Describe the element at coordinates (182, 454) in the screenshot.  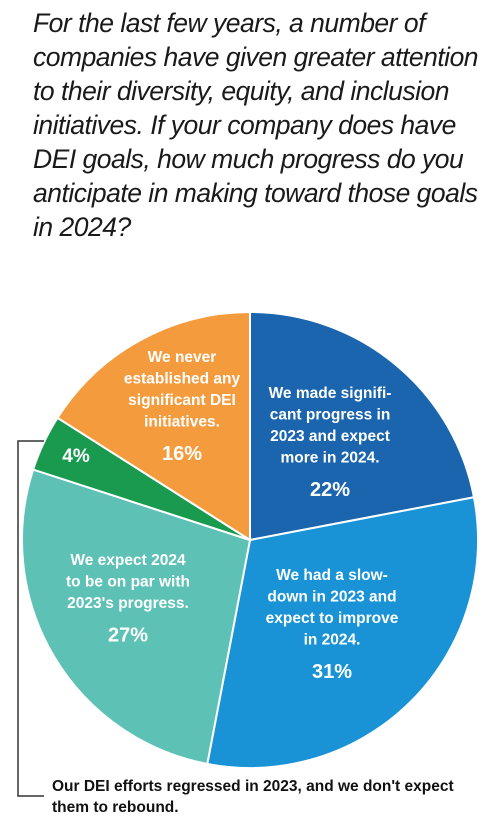
I see `slice-value-label: 16%` at that location.